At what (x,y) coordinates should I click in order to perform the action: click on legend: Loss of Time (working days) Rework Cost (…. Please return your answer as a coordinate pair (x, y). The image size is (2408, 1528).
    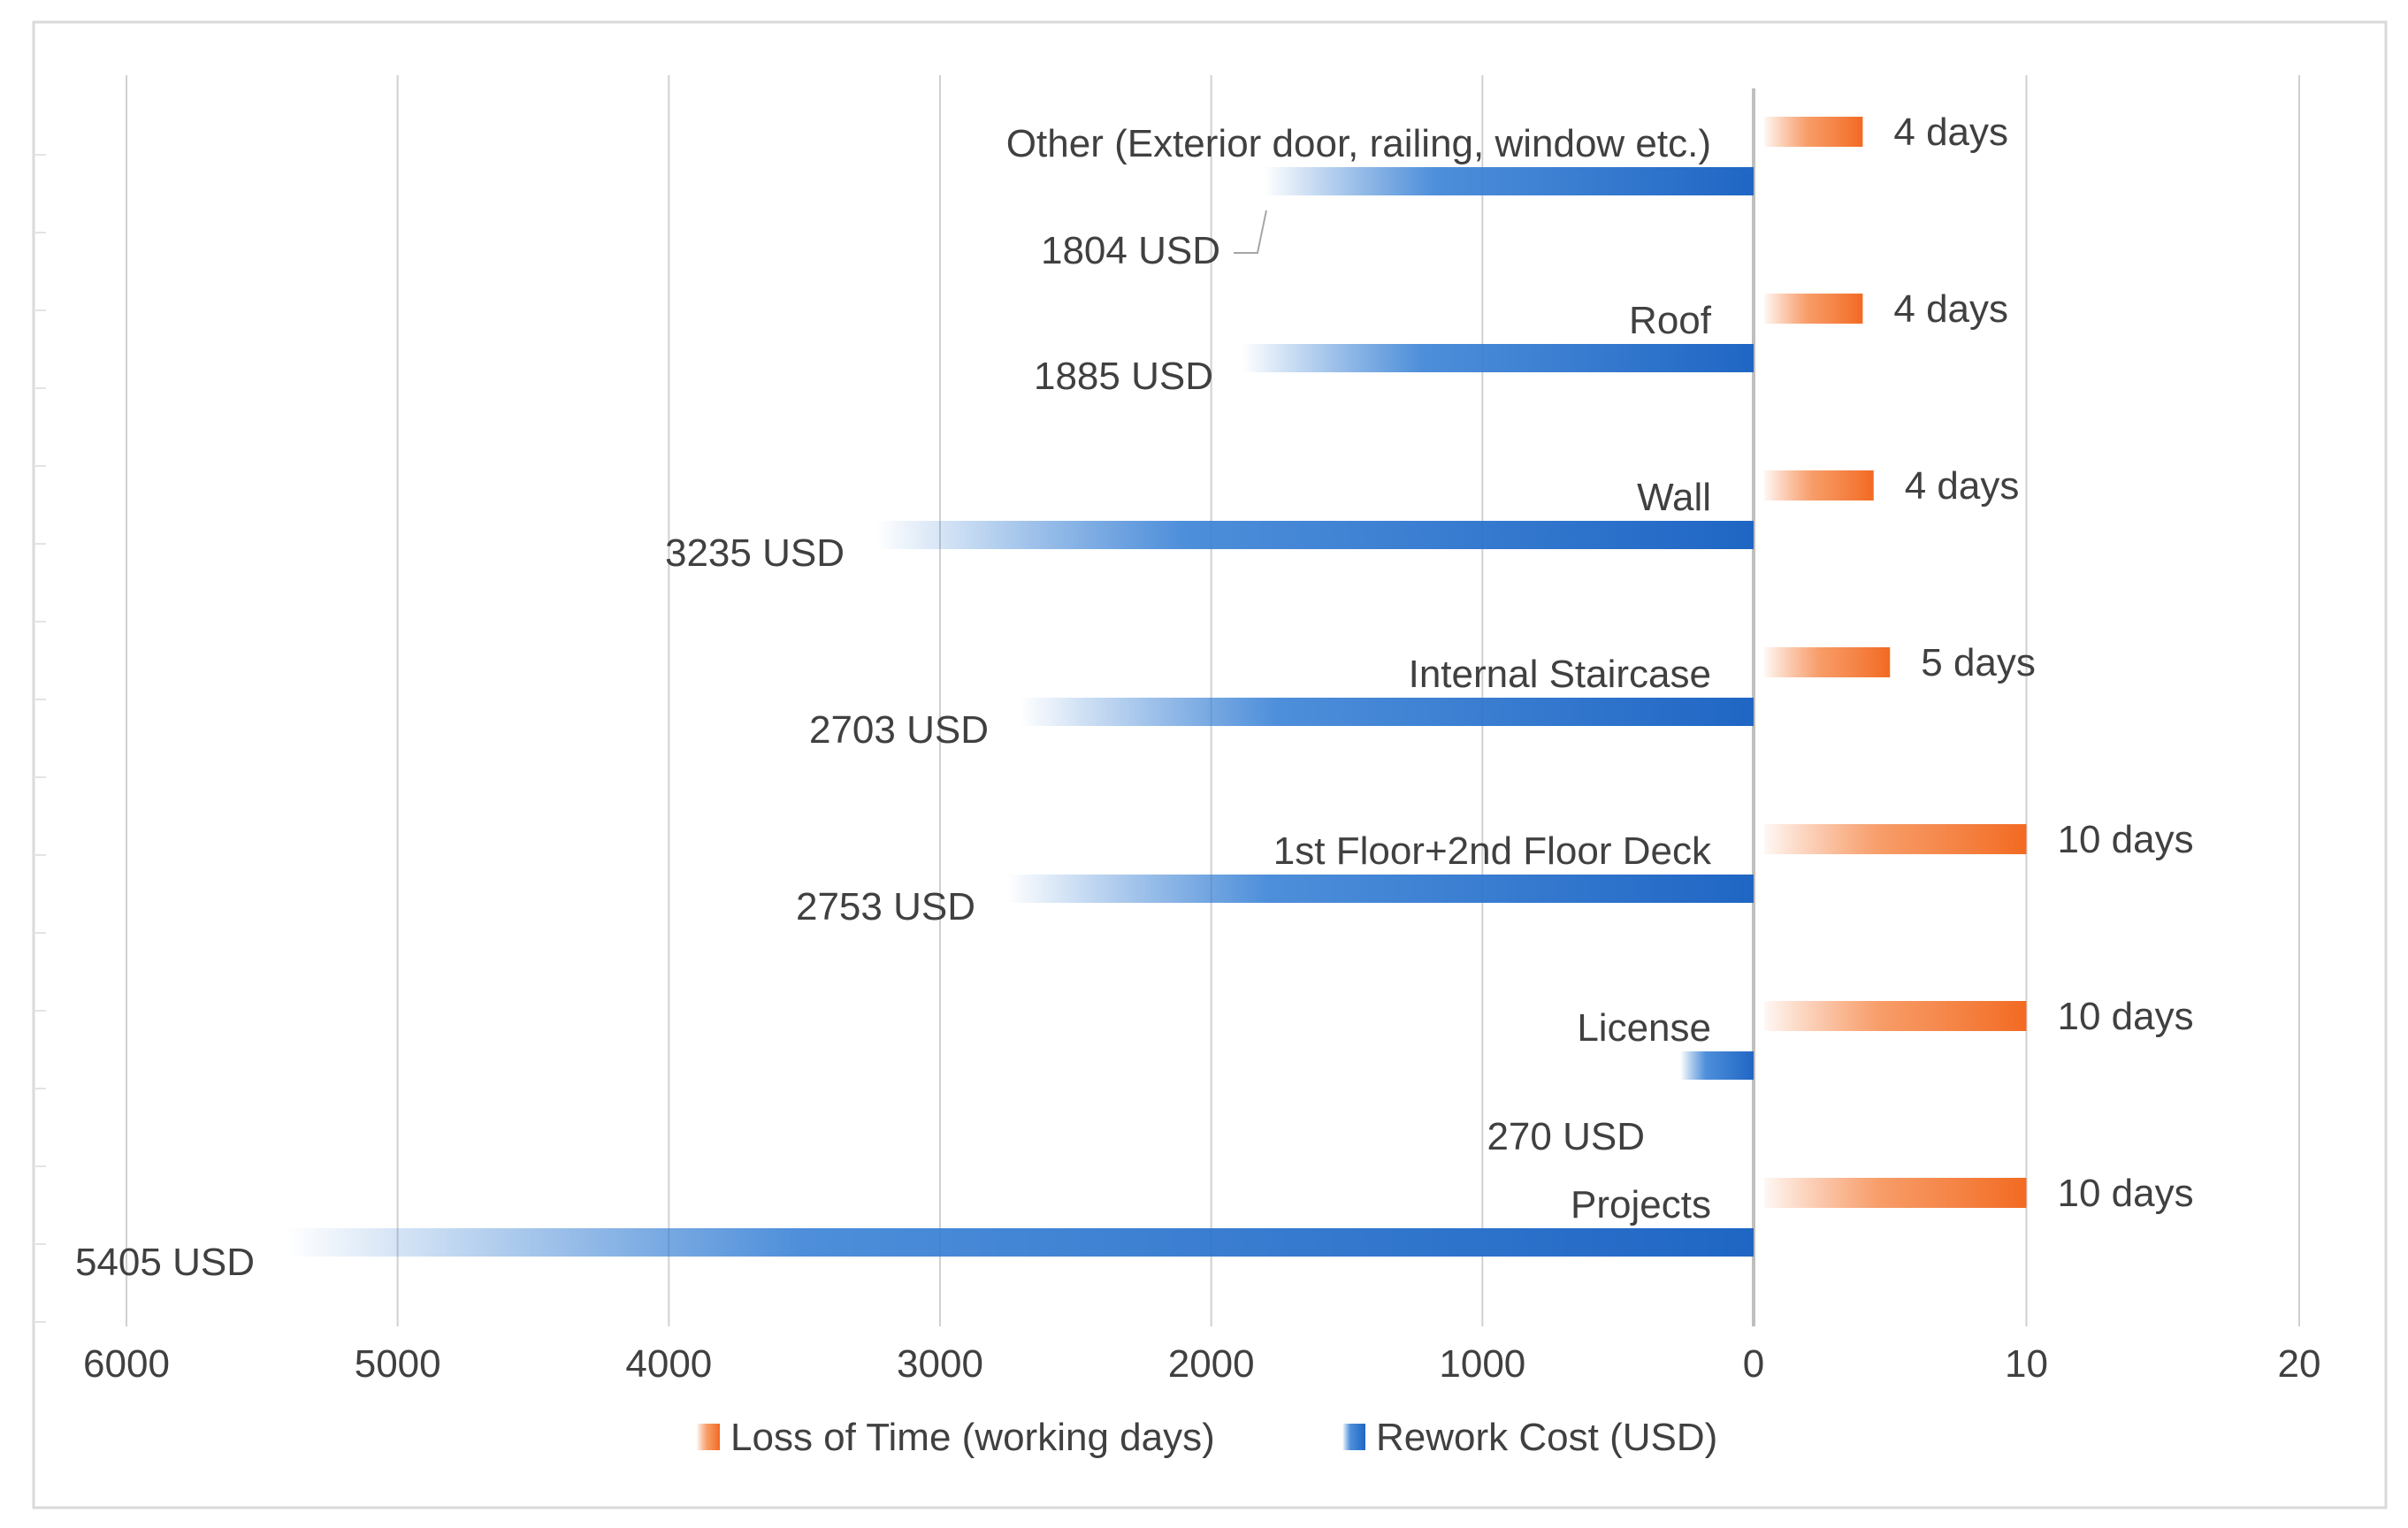
    Looking at the image, I should click on (1207, 1438).